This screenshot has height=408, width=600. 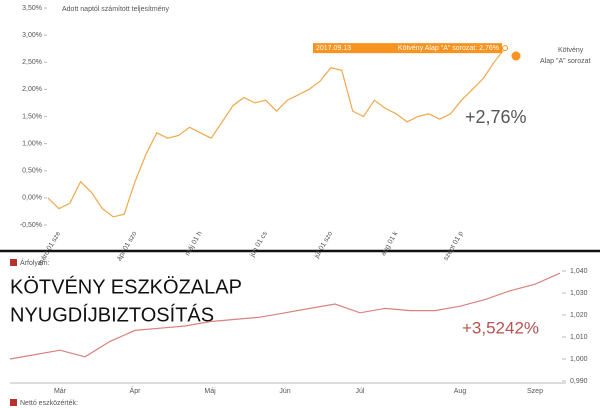 What do you see at coordinates (32, 171) in the screenshot?
I see `y-tick-label: 0,50%` at bounding box center [32, 171].